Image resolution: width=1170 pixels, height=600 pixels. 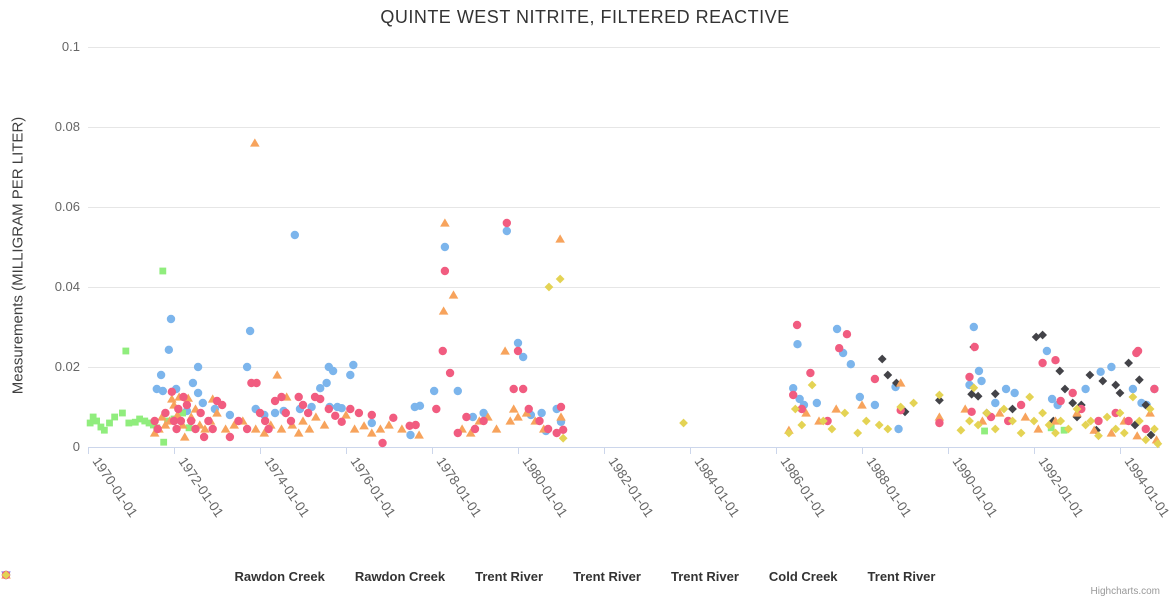 I want to click on legend-item-4: Trent River, so click(x=370, y=576).